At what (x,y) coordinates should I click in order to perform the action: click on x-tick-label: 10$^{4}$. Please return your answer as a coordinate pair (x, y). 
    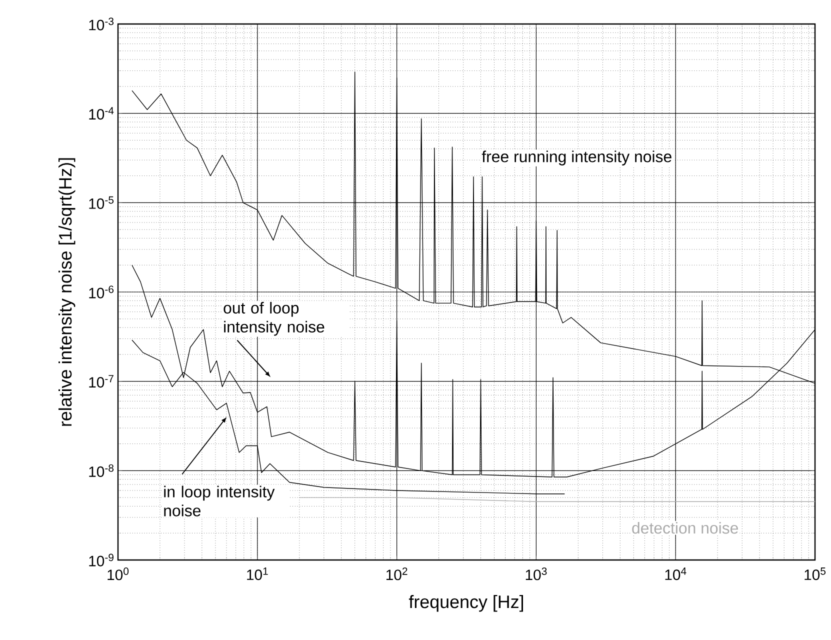
    Looking at the image, I should click on (675, 574).